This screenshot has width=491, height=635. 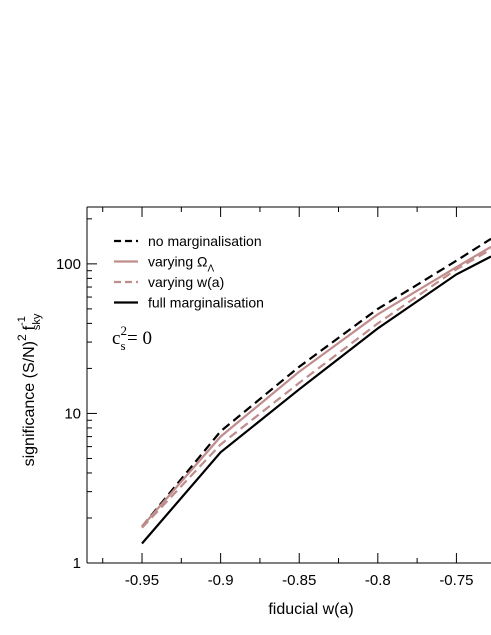 What do you see at coordinates (205, 241) in the screenshot?
I see `legend-item-label: no marginalisation` at bounding box center [205, 241].